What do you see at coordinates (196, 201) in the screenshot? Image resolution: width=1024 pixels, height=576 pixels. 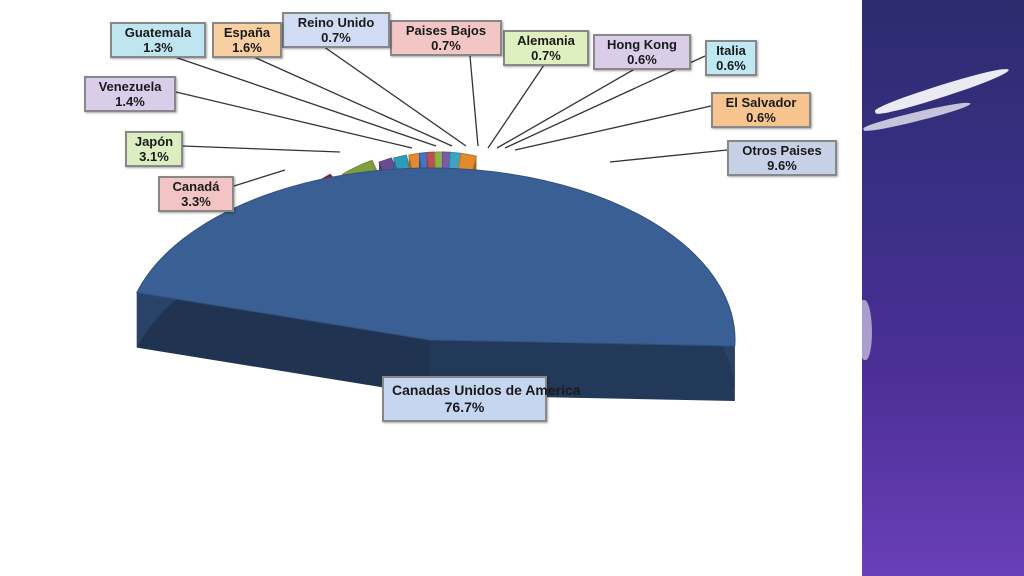 I see `slice-label-value: 3.3%` at bounding box center [196, 201].